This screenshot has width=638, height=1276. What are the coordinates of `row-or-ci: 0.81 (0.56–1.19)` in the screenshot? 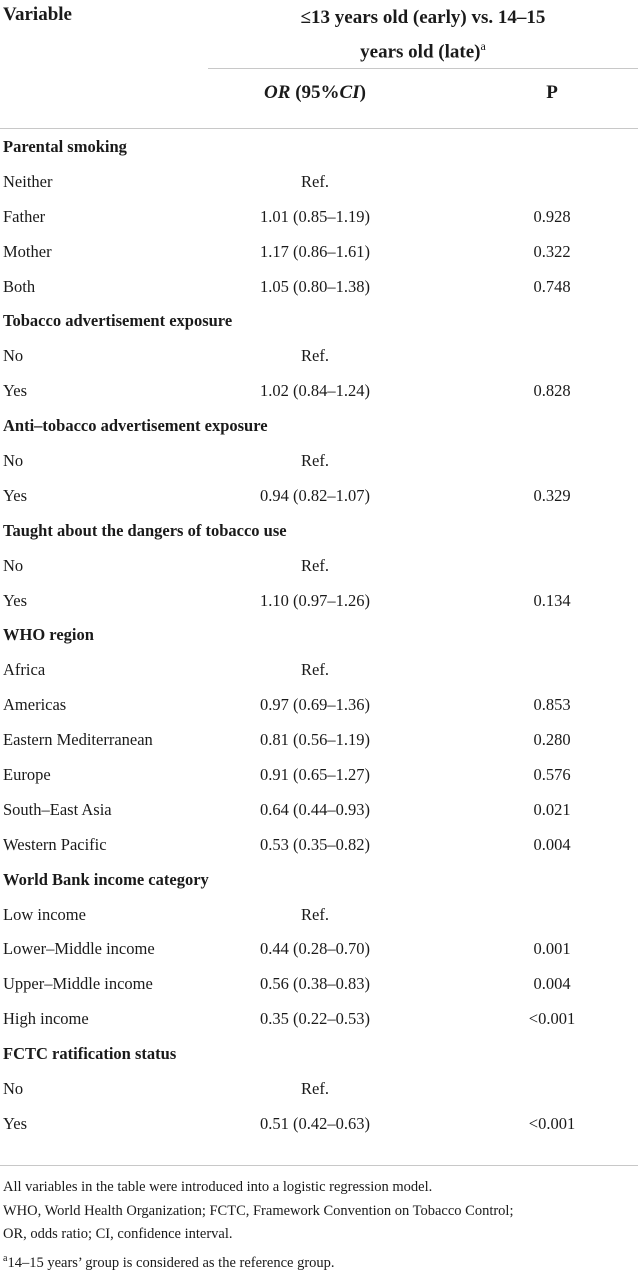 It's located at (315, 740).